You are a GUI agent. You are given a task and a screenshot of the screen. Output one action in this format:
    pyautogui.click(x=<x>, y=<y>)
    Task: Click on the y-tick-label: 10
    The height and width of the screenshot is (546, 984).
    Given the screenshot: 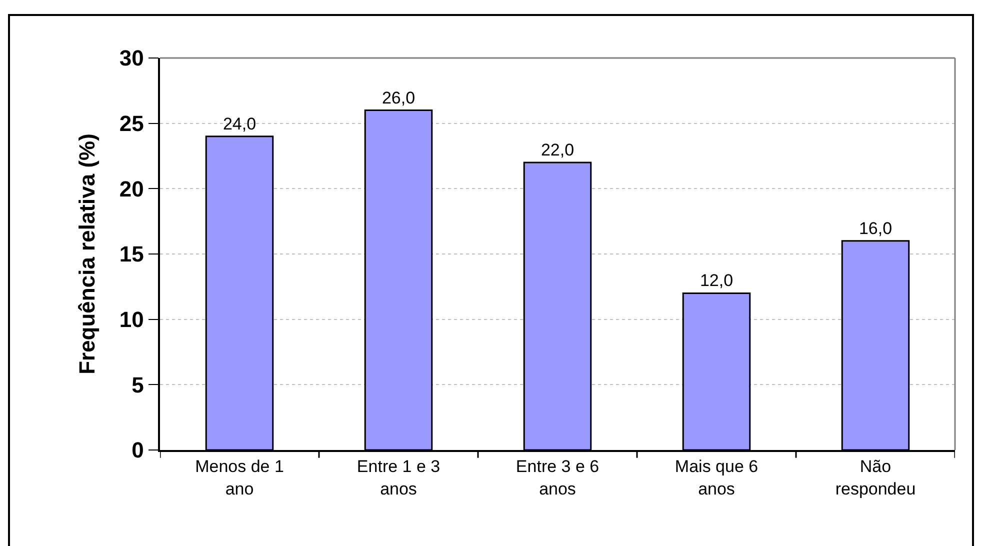 What is the action you would take?
    pyautogui.click(x=131, y=319)
    